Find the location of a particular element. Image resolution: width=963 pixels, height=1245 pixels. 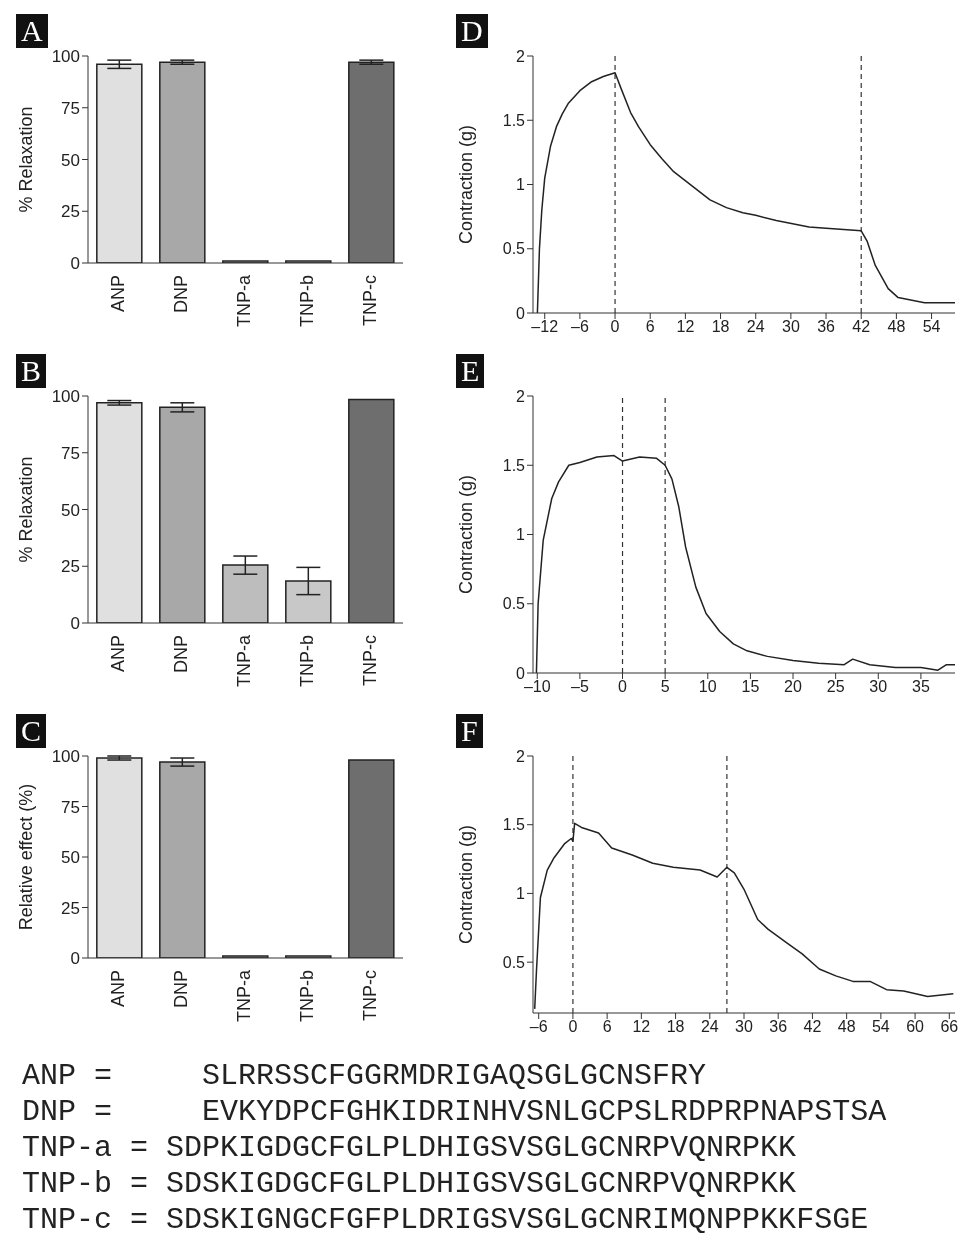

y-axis-title: Relative effect (%) is located at coordinates (25, 857).